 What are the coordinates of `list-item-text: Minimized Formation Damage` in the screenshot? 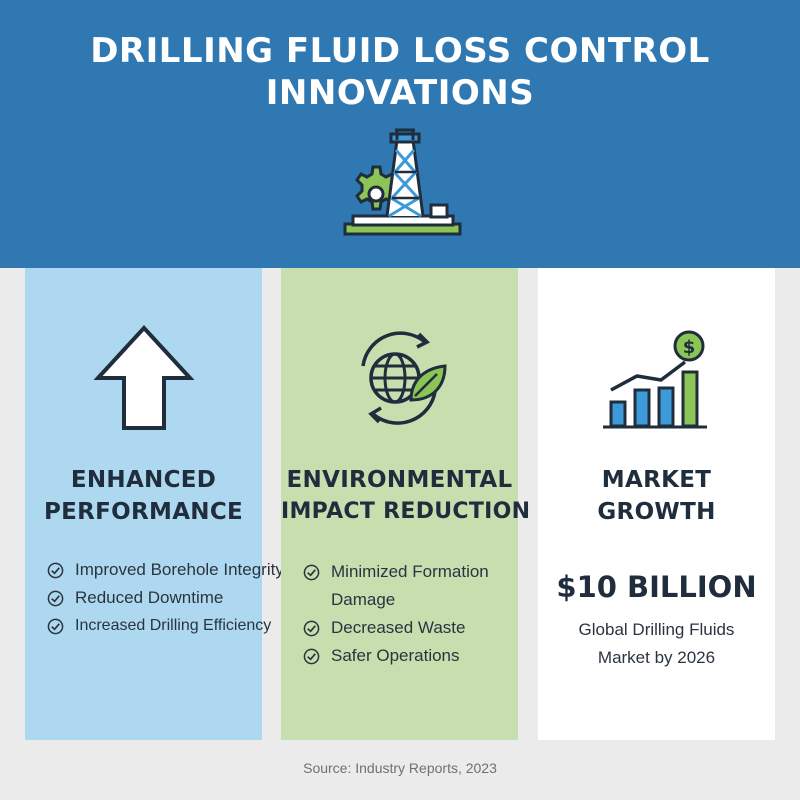 It's located at (410, 585).